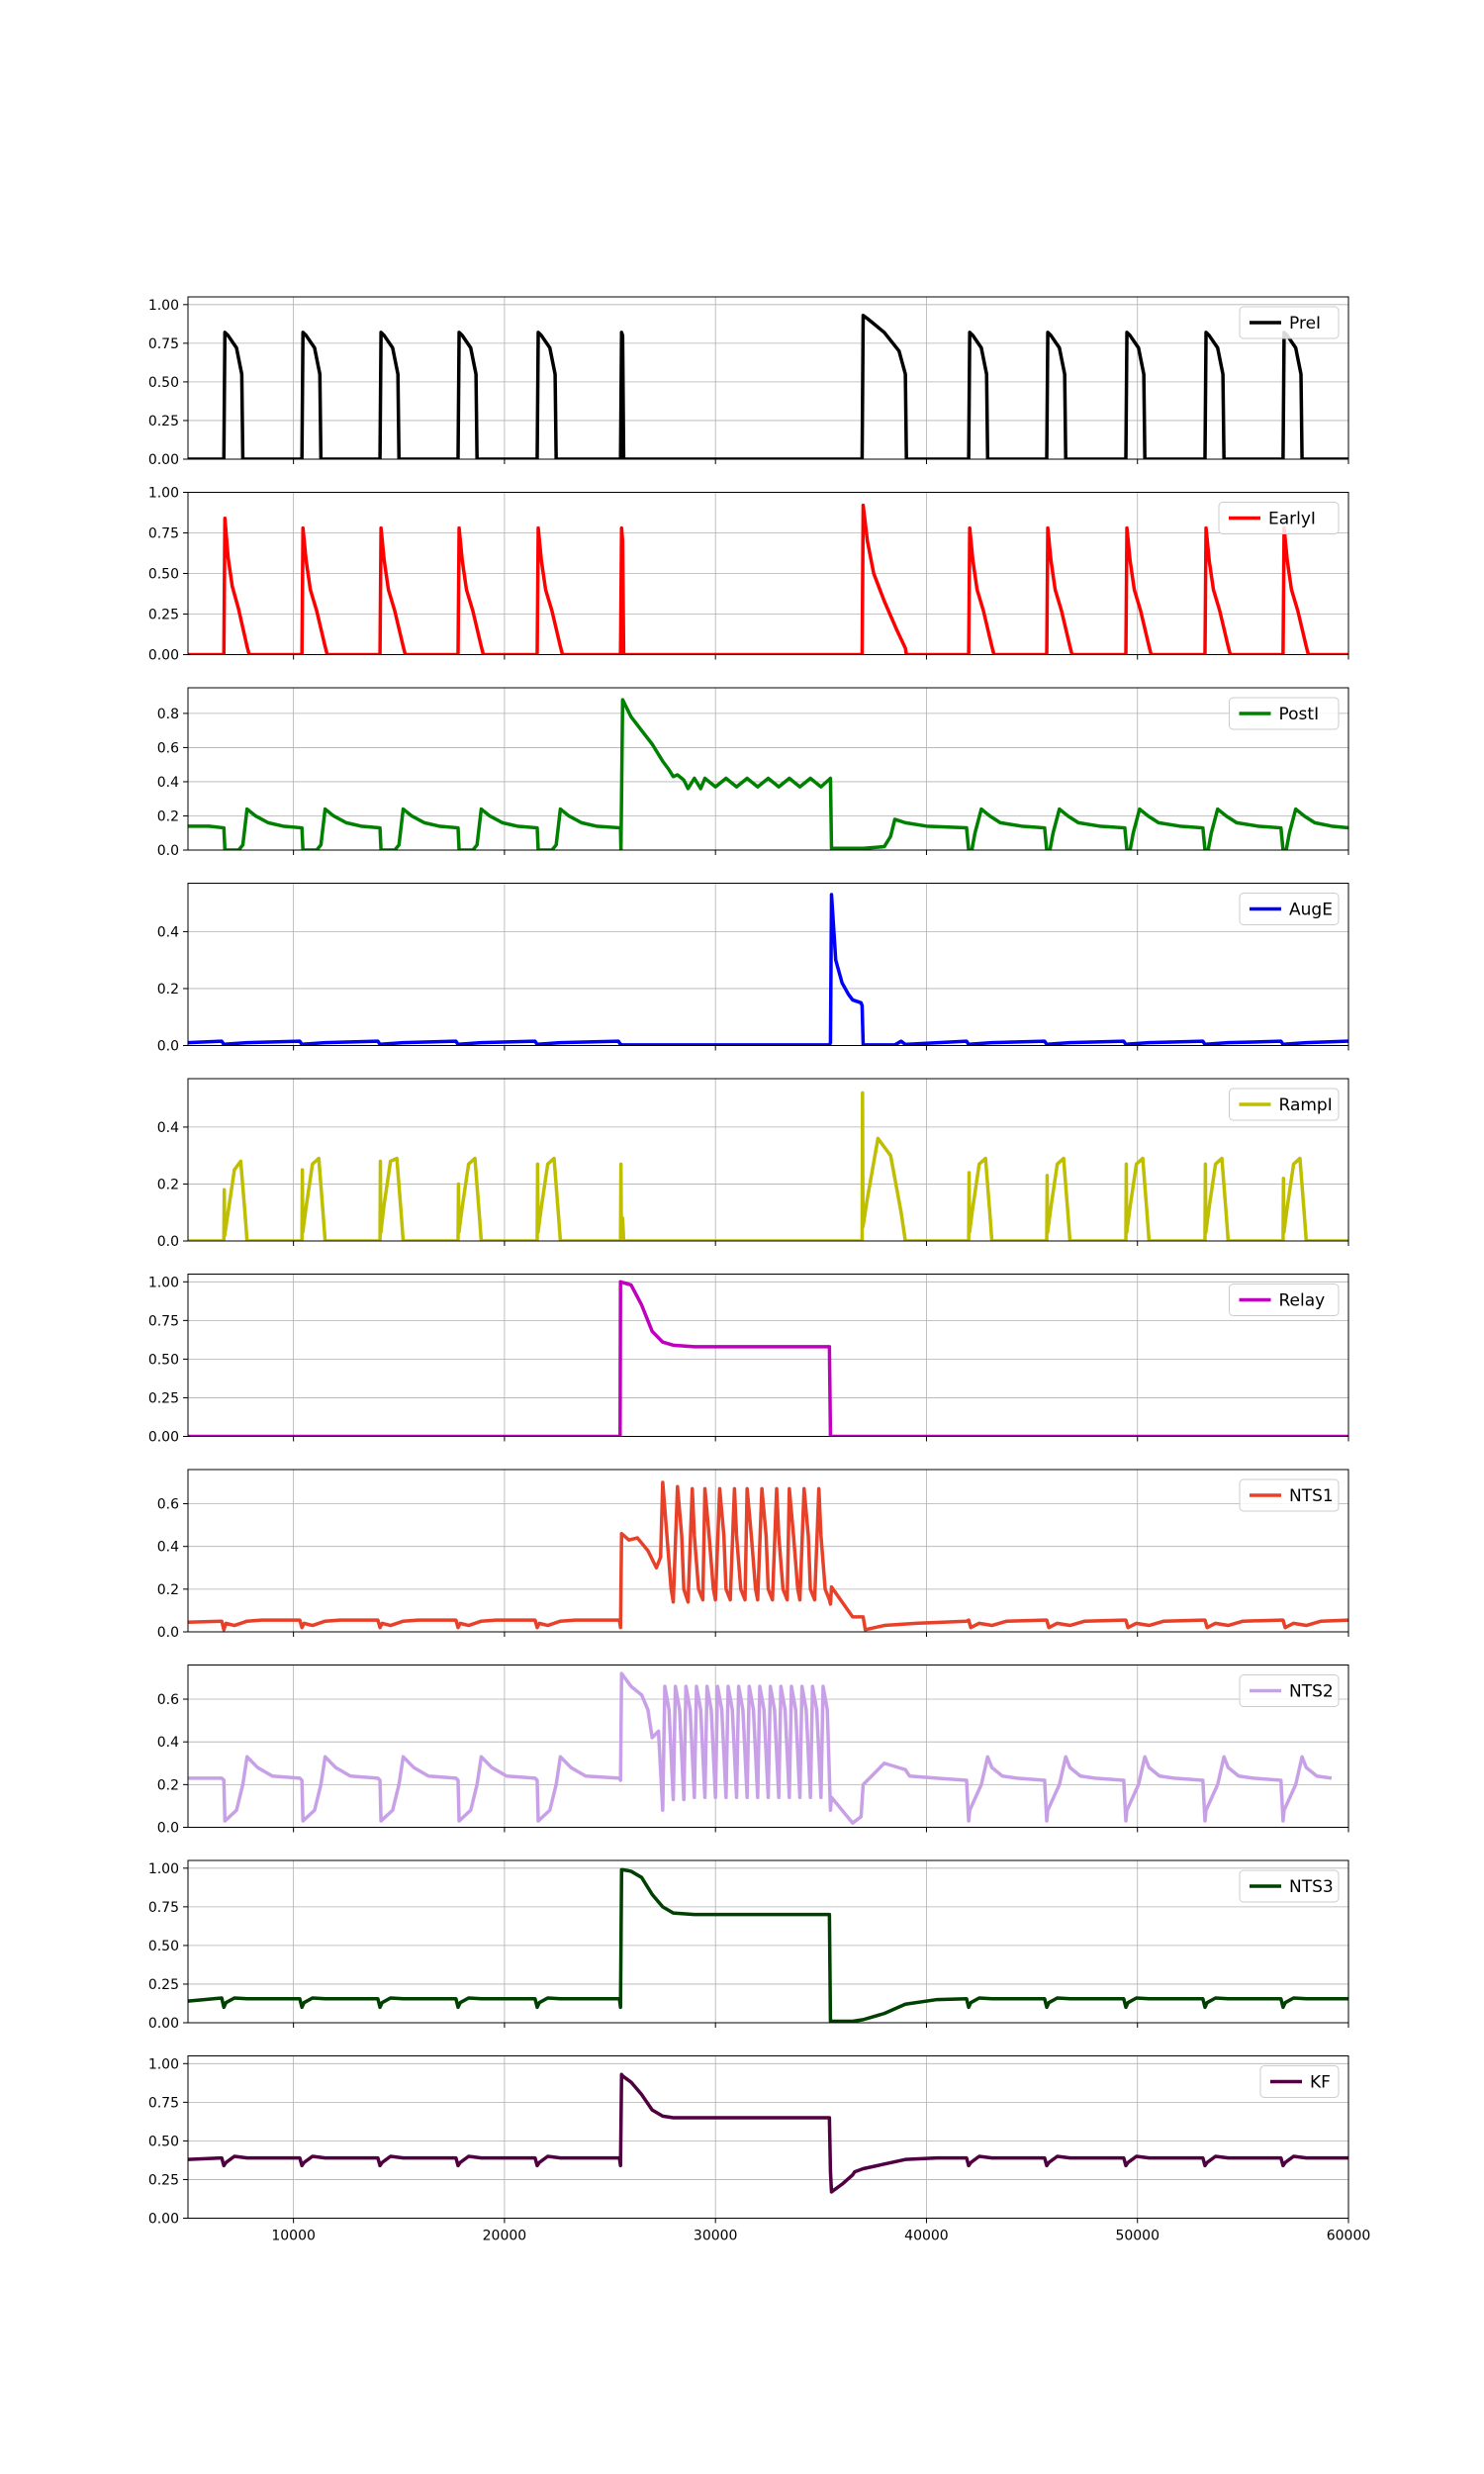 This screenshot has width=1484, height=2474. I want to click on legend-label: NTS1, so click(1311, 1496).